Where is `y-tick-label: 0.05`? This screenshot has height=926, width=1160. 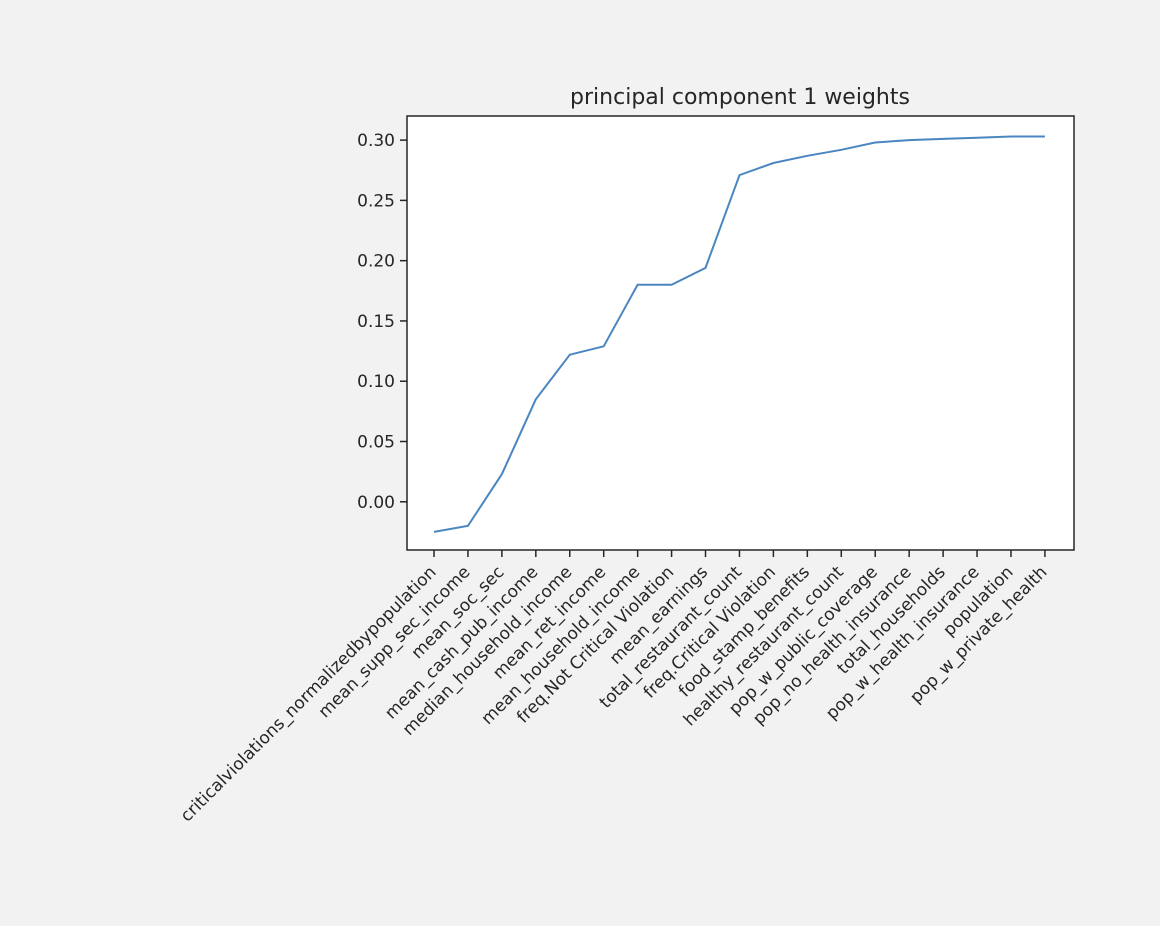
y-tick-label: 0.05 is located at coordinates (376, 443).